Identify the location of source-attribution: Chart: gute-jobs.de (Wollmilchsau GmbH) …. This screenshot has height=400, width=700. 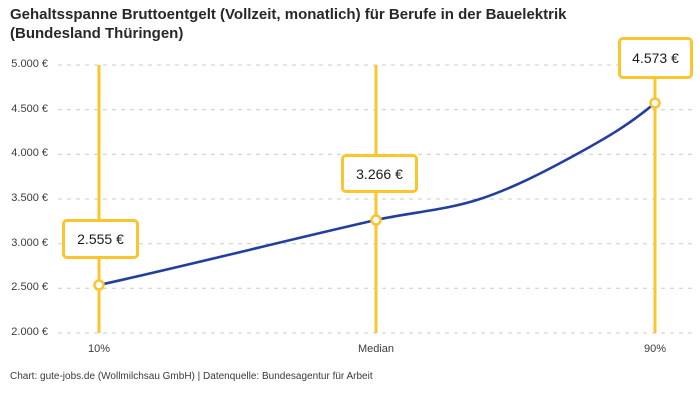
(191, 376).